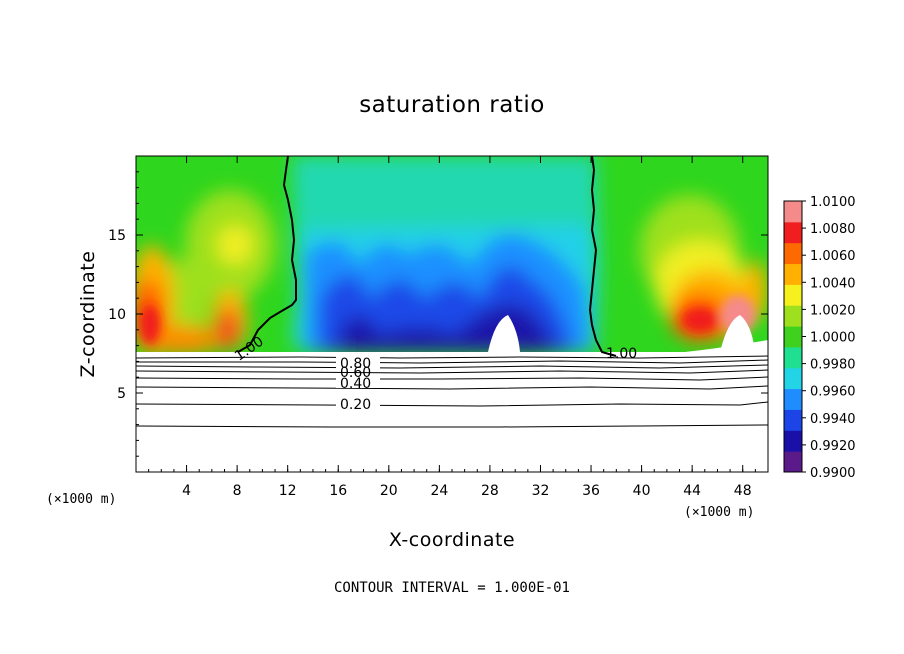 The width and height of the screenshot is (904, 654). Describe the element at coordinates (692, 491) in the screenshot. I see `x-tick-label: 44` at that location.